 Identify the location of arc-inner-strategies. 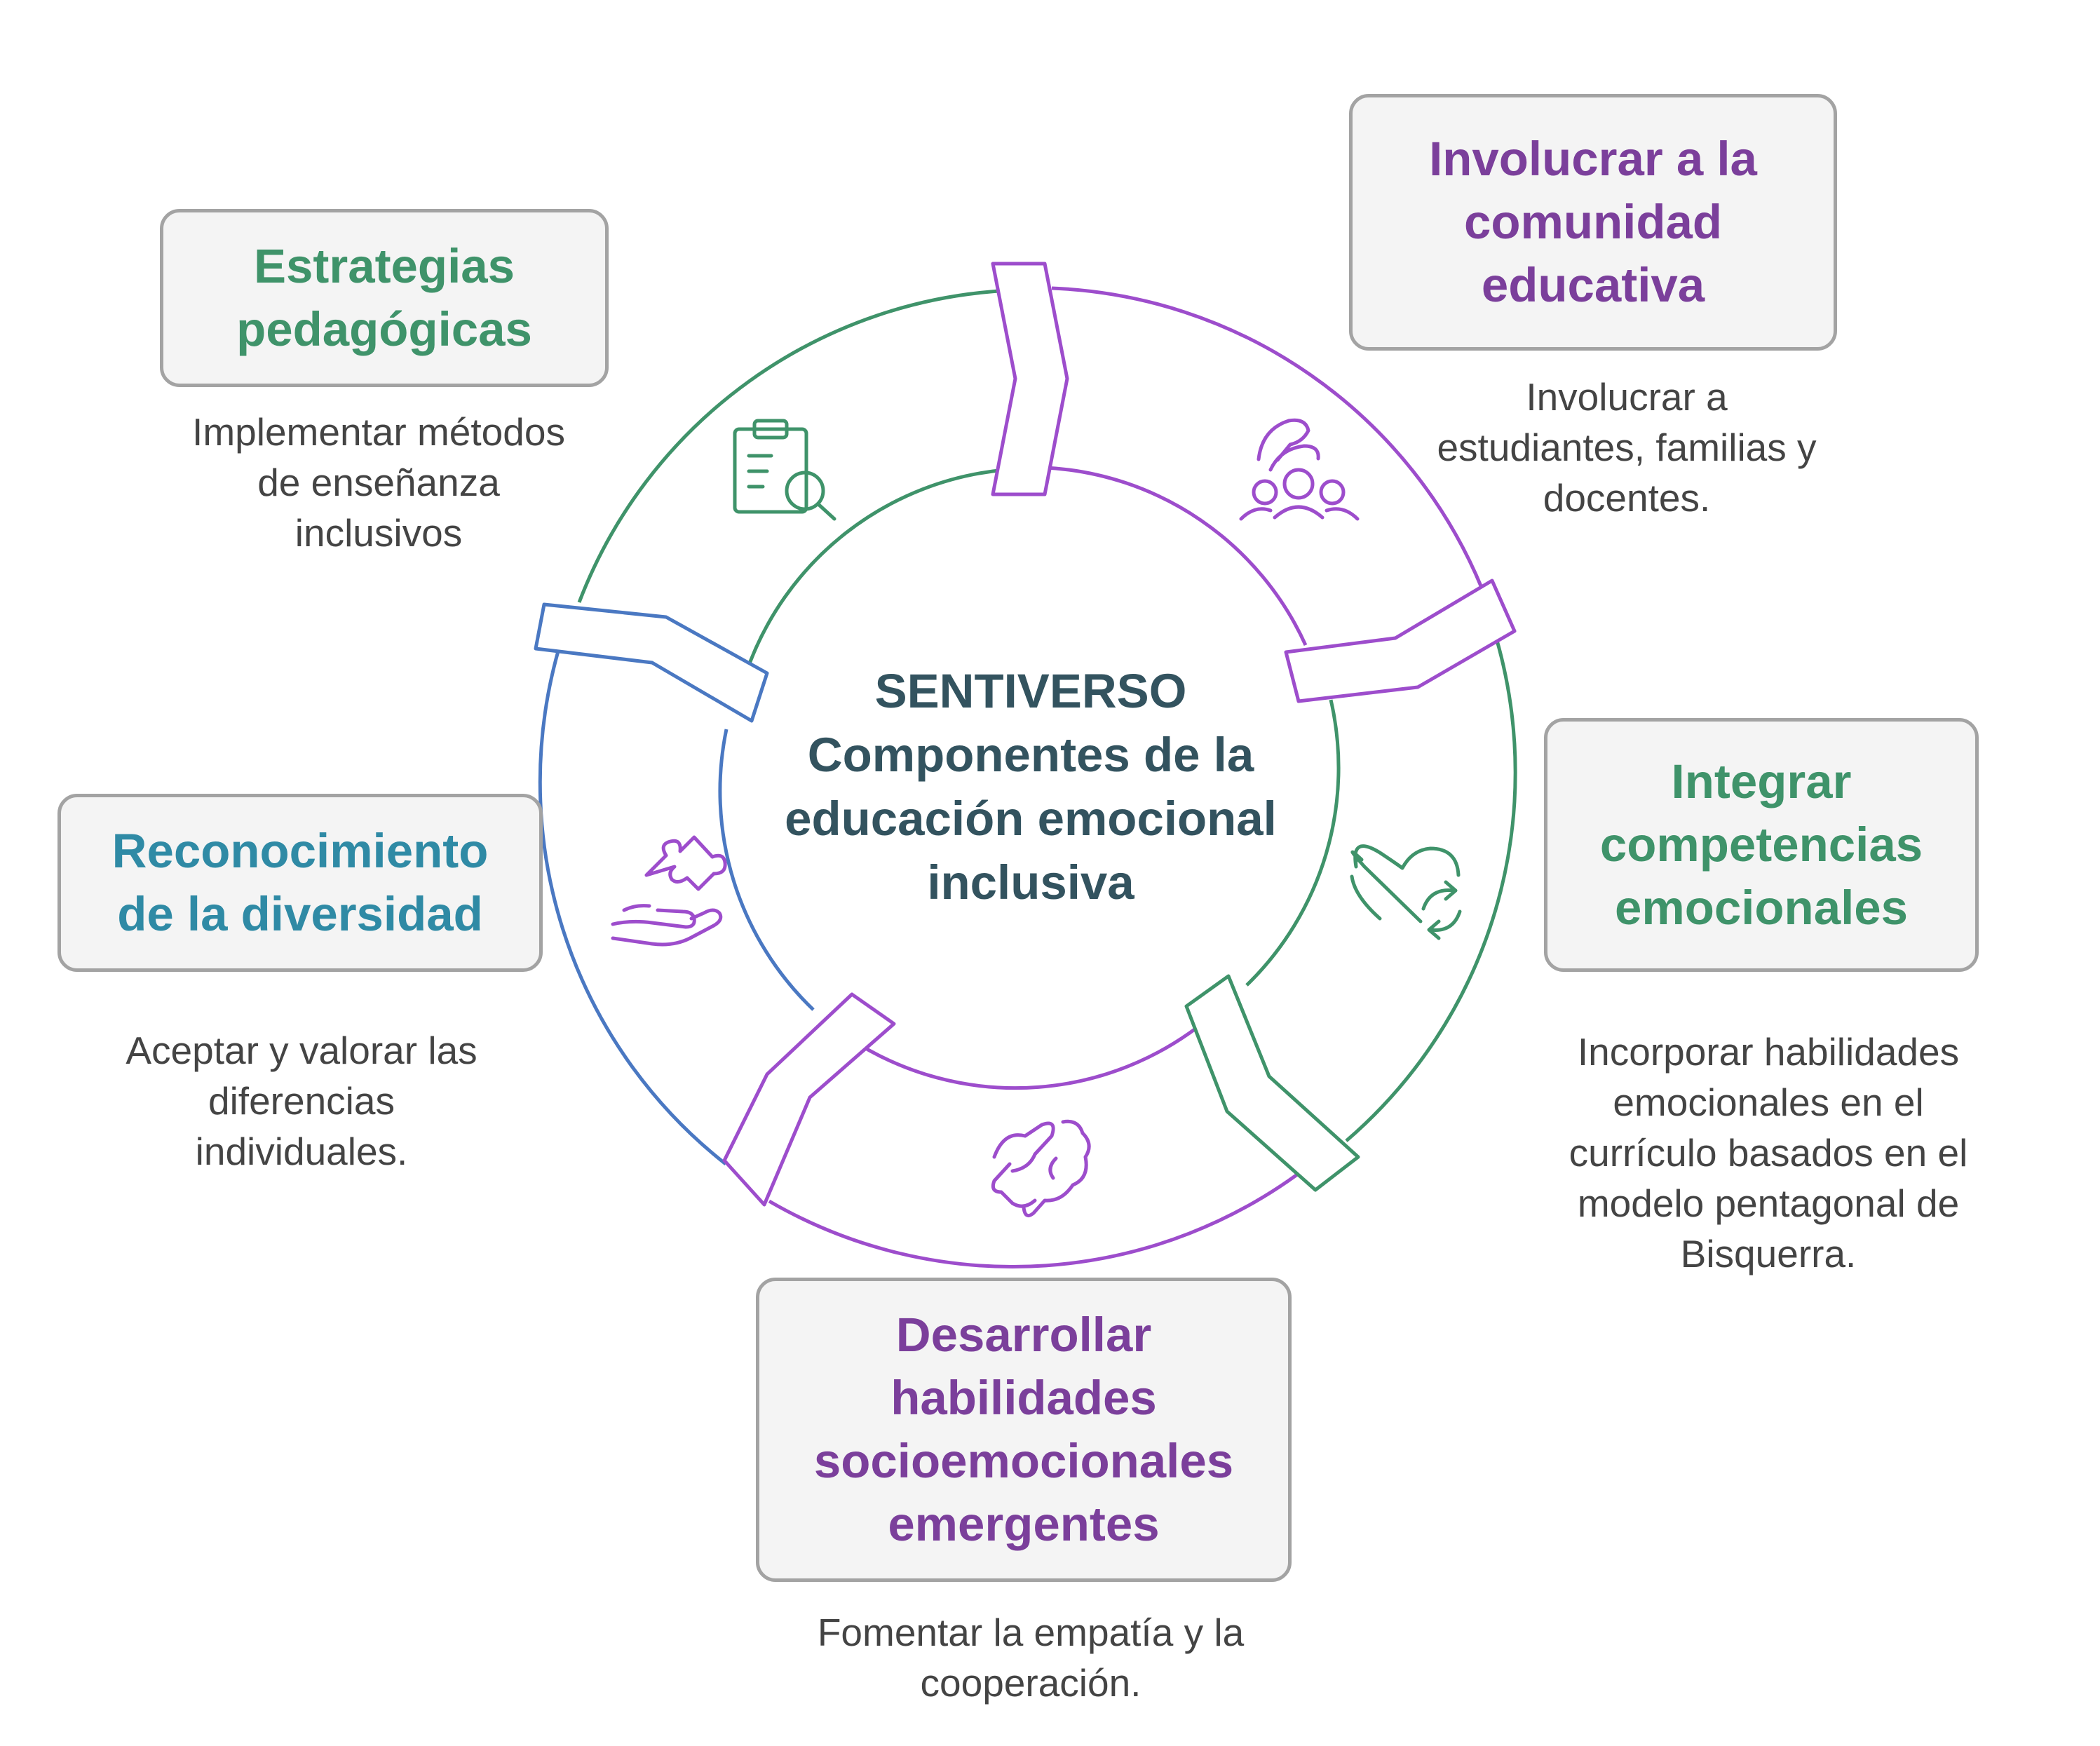
(875, 571).